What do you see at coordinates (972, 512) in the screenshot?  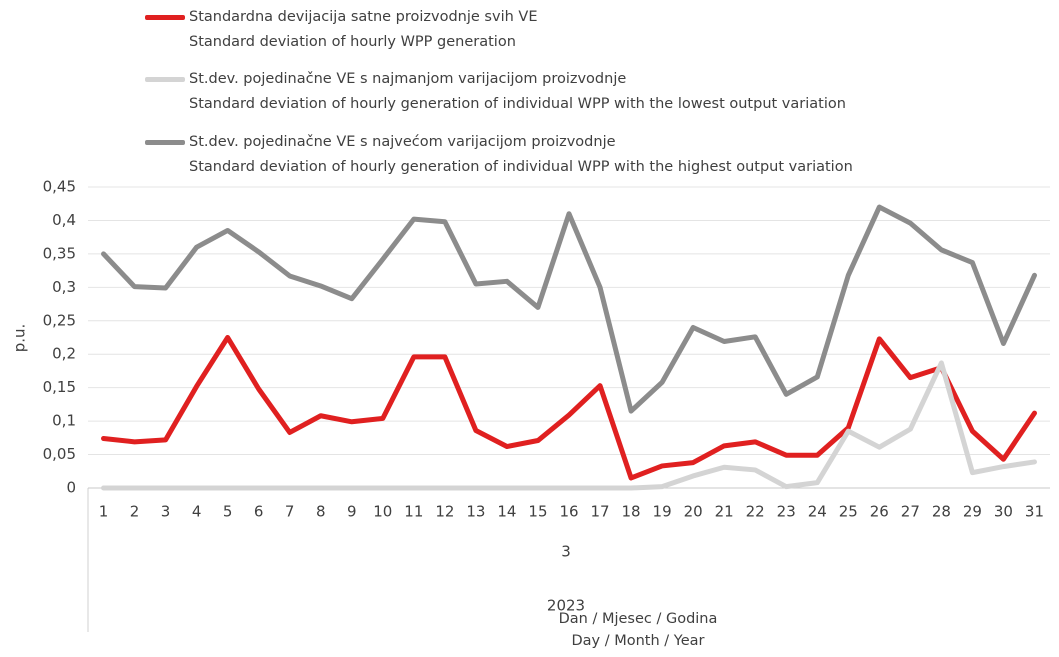 I see `x-tick-label: 29` at bounding box center [972, 512].